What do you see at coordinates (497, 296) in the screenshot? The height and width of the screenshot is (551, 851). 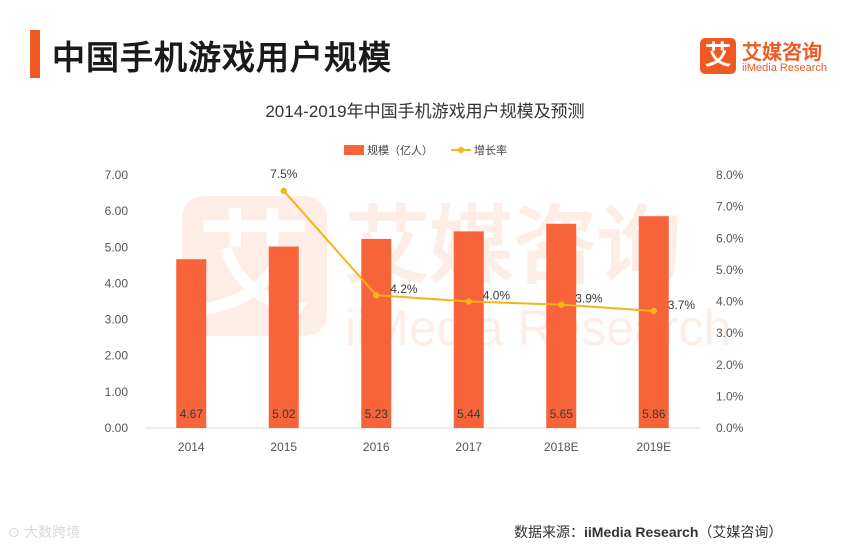 I see `growth-value-label: 4.0%` at bounding box center [497, 296].